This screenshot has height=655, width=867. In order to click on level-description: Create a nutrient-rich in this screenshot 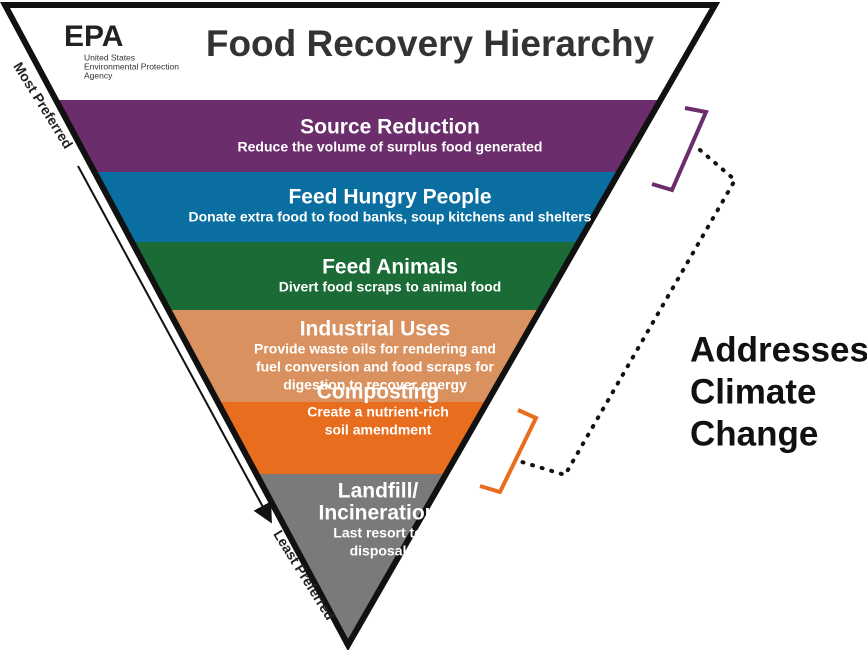, I will do `click(378, 412)`.